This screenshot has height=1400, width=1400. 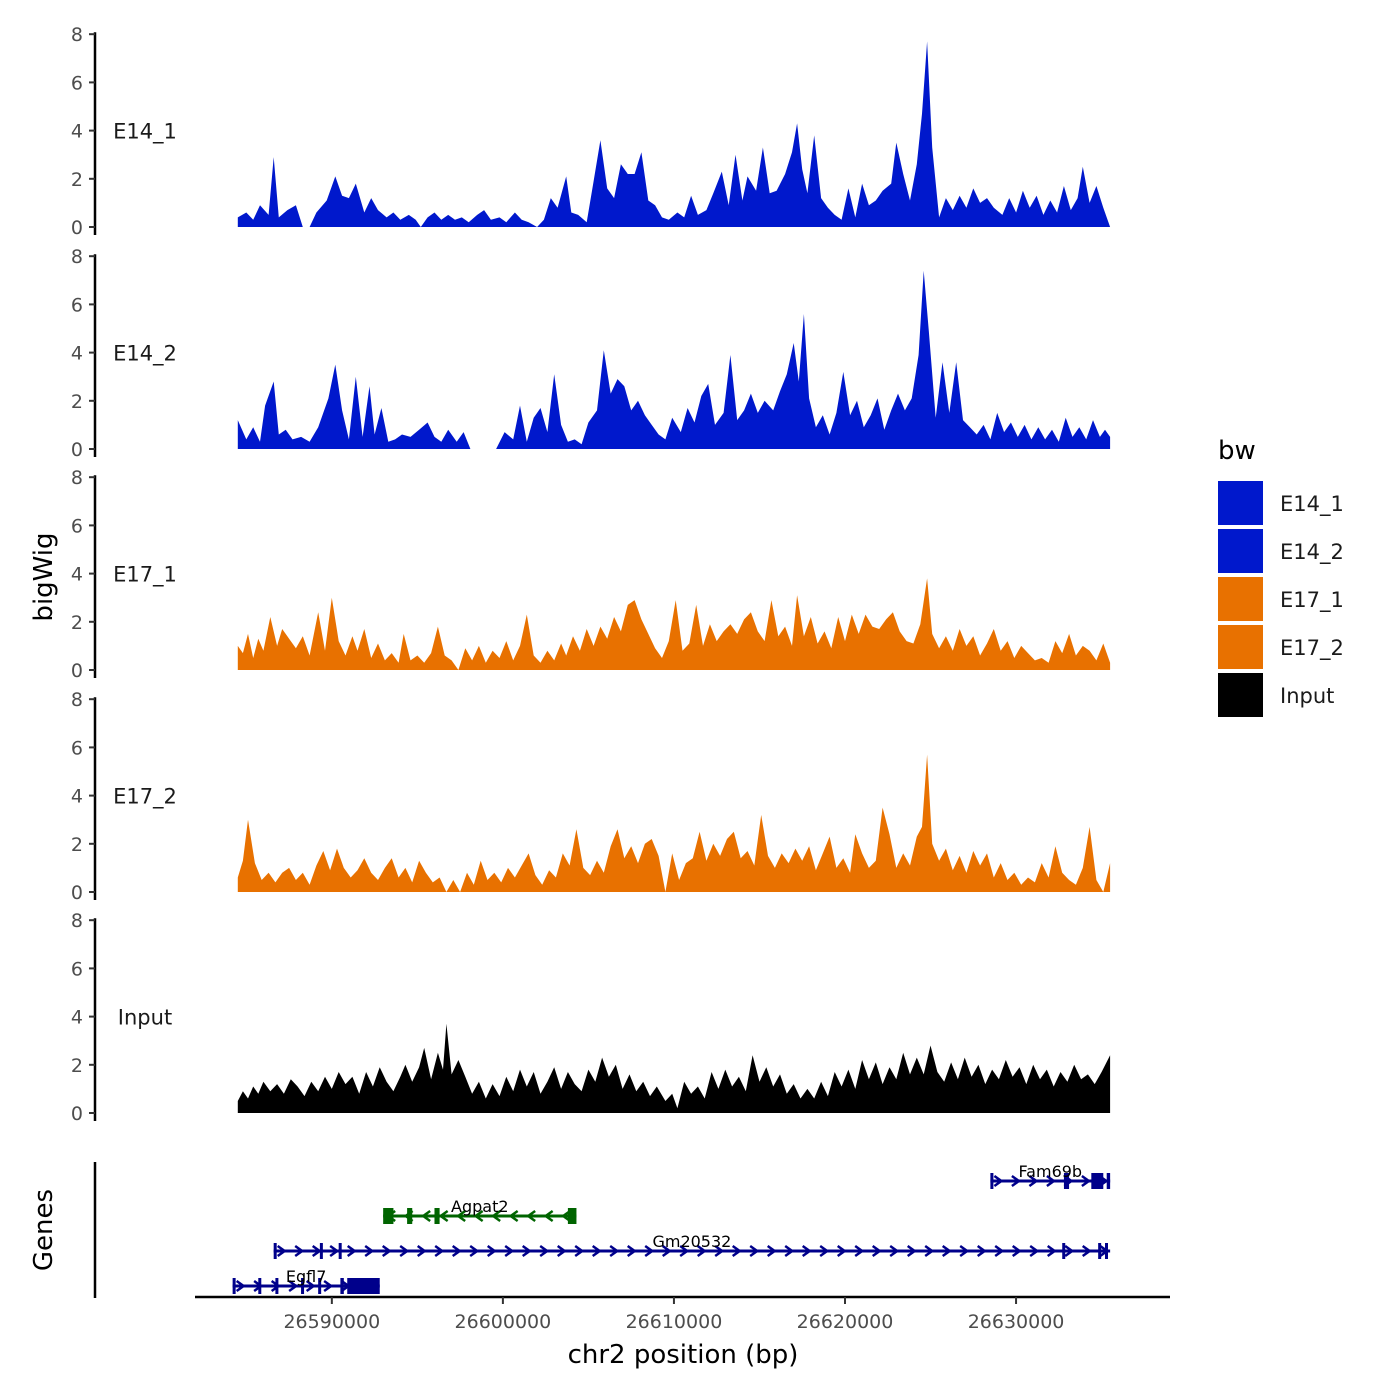 What do you see at coordinates (591, 574) in the screenshot?
I see `track-E17_1: 0 2 4 6 8 E17_1` at bounding box center [591, 574].